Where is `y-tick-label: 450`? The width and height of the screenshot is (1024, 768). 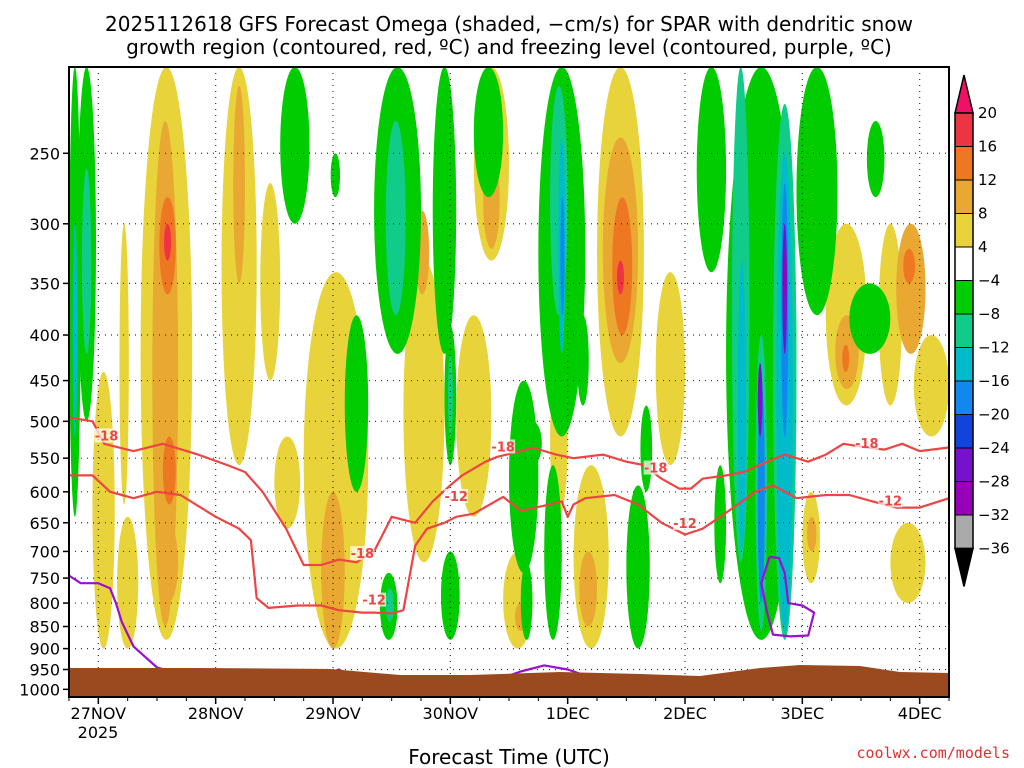 y-tick-label: 450 is located at coordinates (44, 381).